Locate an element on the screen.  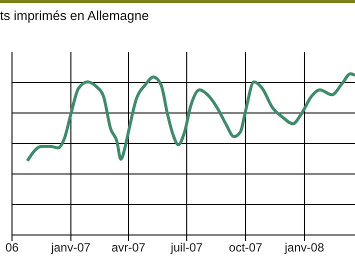
chart-title: ts imprimés en Allemagne is located at coordinates (74, 15).